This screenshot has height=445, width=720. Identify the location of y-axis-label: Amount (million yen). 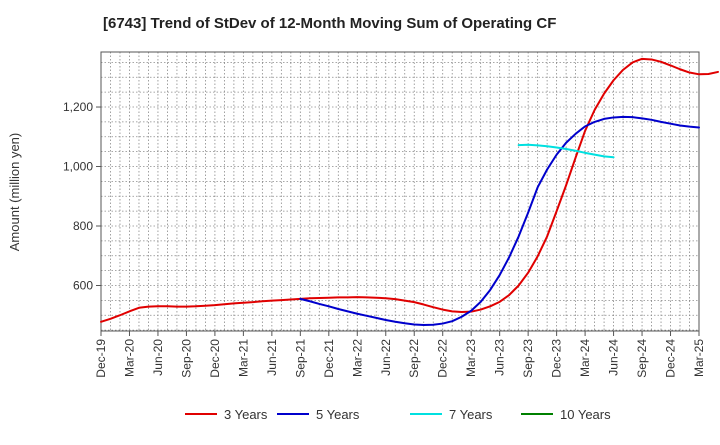
(14, 192).